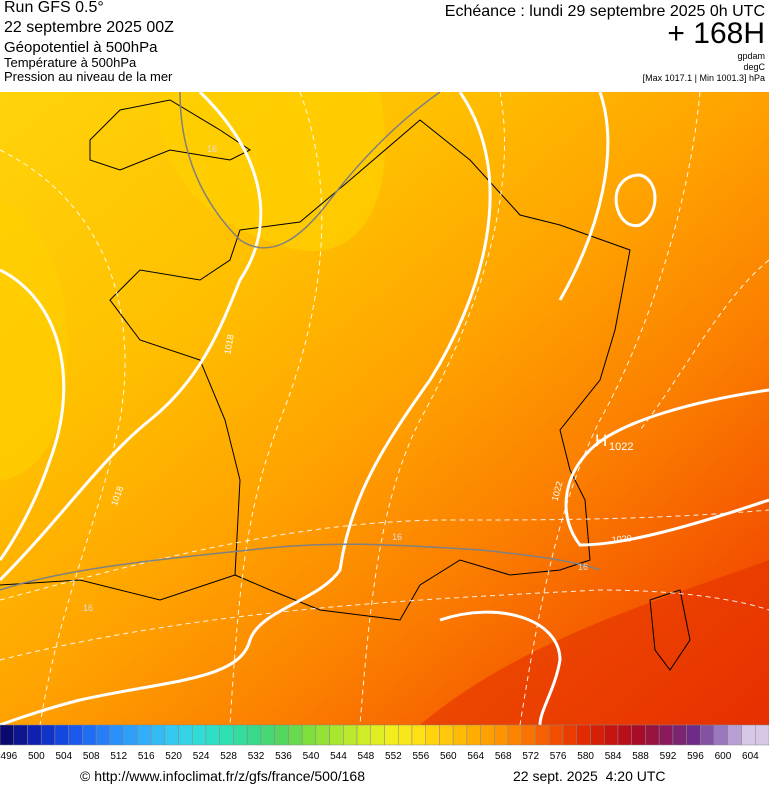  Describe the element at coordinates (668, 756) in the screenshot. I see `colorbar-label: 592` at that location.